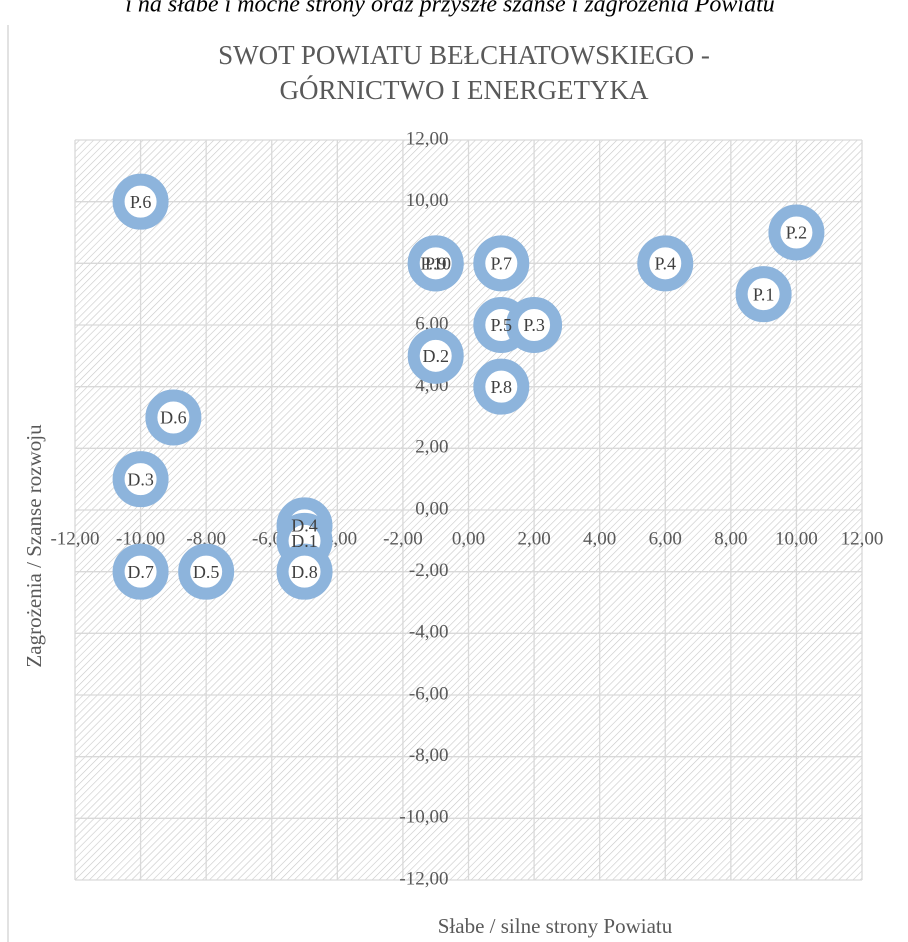 This screenshot has height=942, width=908. What do you see at coordinates (862, 538) in the screenshot?
I see `x-tick-label: 12,00` at bounding box center [862, 538].